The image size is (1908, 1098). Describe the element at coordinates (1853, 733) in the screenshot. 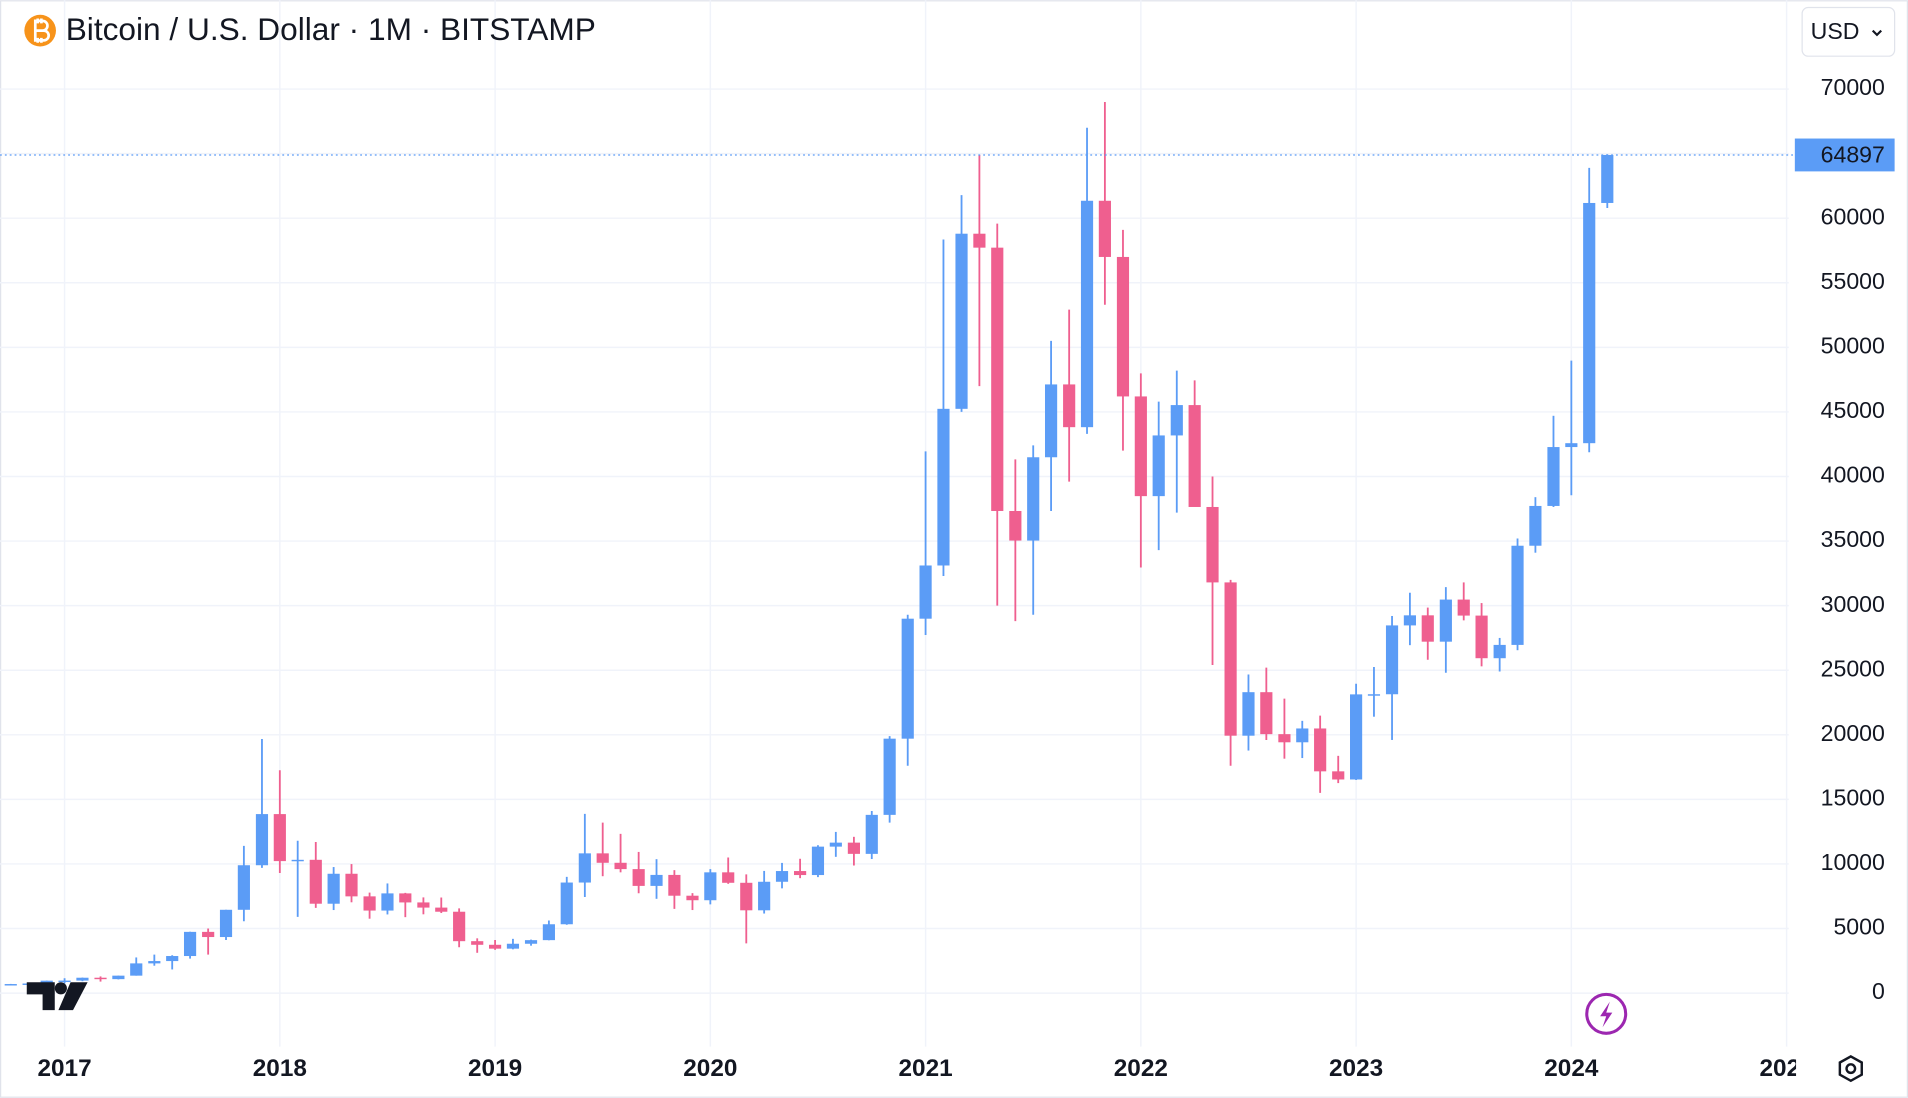

I see `y-tick-label: 20000` at that location.